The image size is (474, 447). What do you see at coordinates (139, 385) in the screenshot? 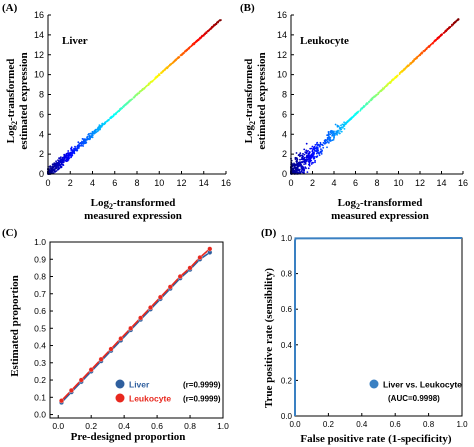
I see `legend-liver-label: Liver` at bounding box center [139, 385].